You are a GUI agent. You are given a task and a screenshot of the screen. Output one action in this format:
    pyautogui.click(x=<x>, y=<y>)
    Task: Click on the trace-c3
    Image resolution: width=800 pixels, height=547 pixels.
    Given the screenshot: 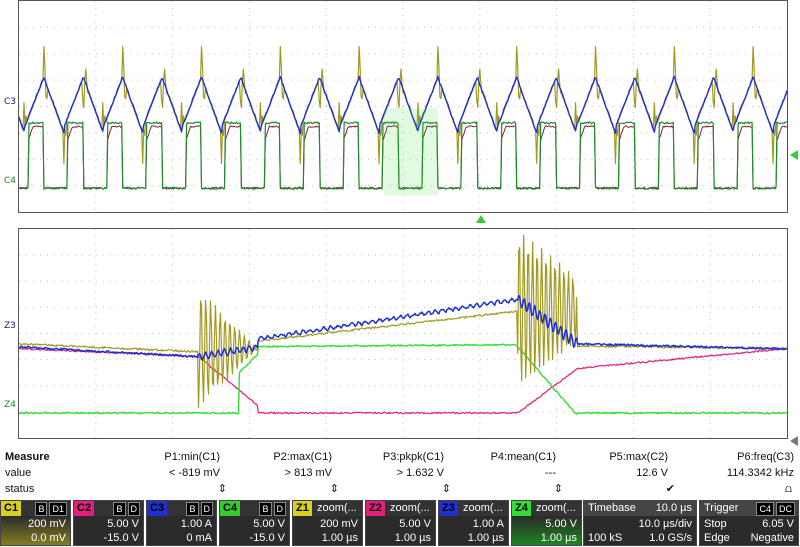 What is the action you would take?
    pyautogui.click(x=403, y=105)
    